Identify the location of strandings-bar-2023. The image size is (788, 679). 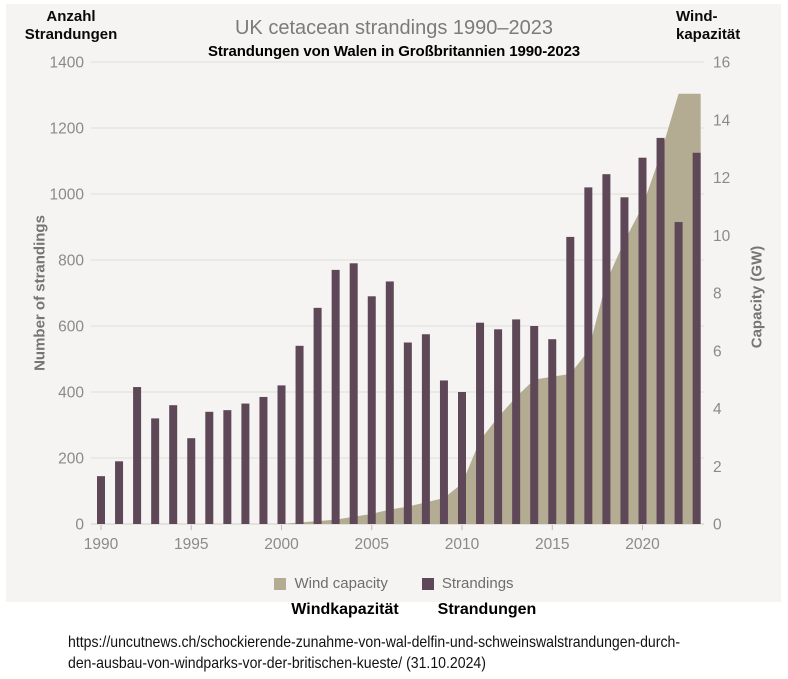
(696, 338).